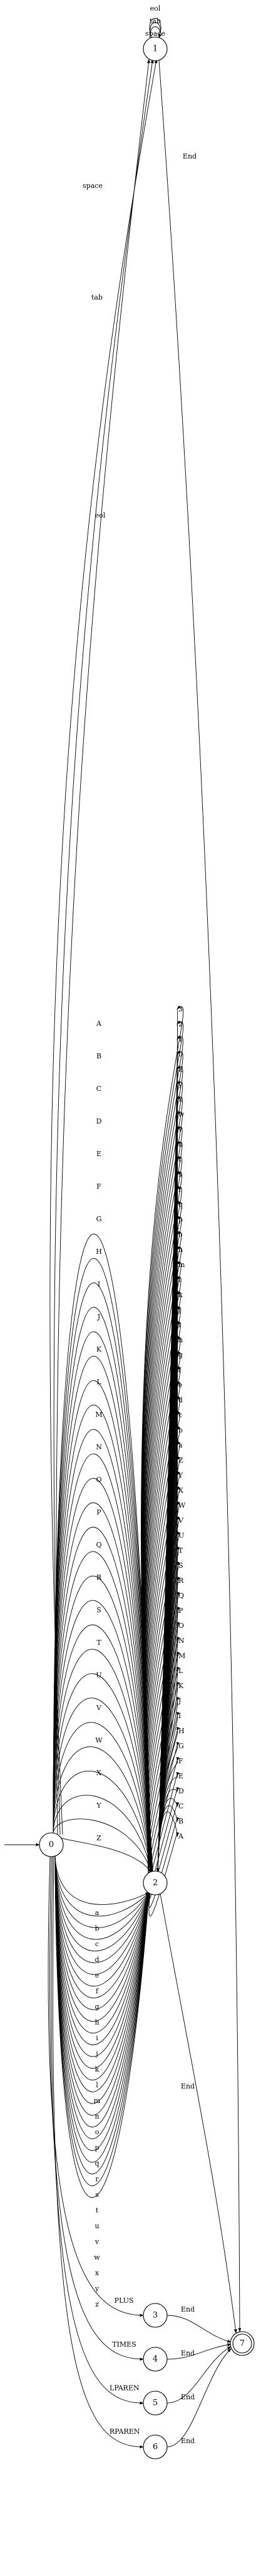 The width and height of the screenshot is (261, 2576). What do you see at coordinates (97, 2007) in the screenshot?
I see `edge-label-0-2-lower: g` at bounding box center [97, 2007].